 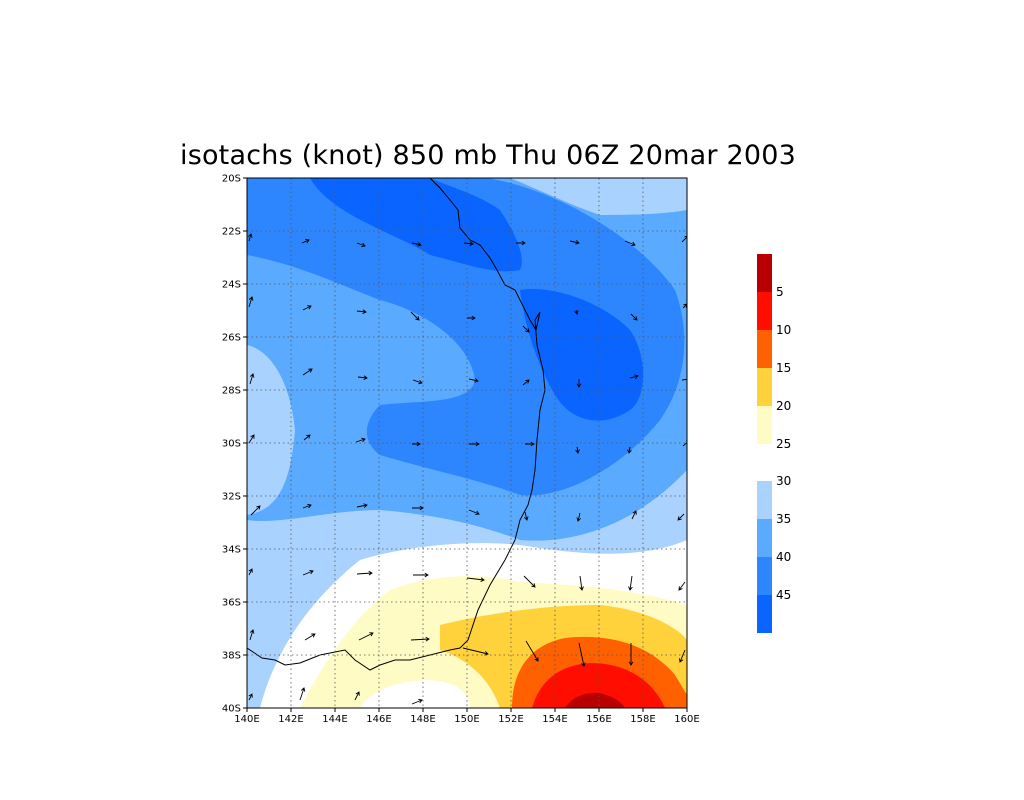 What do you see at coordinates (598, 719) in the screenshot?
I see `x-tick-label: 156E` at bounding box center [598, 719].